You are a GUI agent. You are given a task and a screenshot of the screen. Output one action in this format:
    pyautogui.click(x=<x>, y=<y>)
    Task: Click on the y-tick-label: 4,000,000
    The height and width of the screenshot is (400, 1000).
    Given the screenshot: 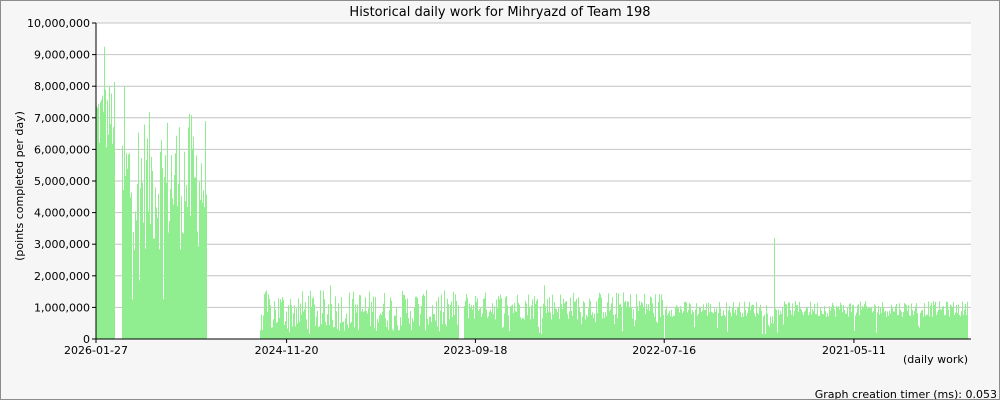 What is the action you would take?
    pyautogui.click(x=62, y=213)
    